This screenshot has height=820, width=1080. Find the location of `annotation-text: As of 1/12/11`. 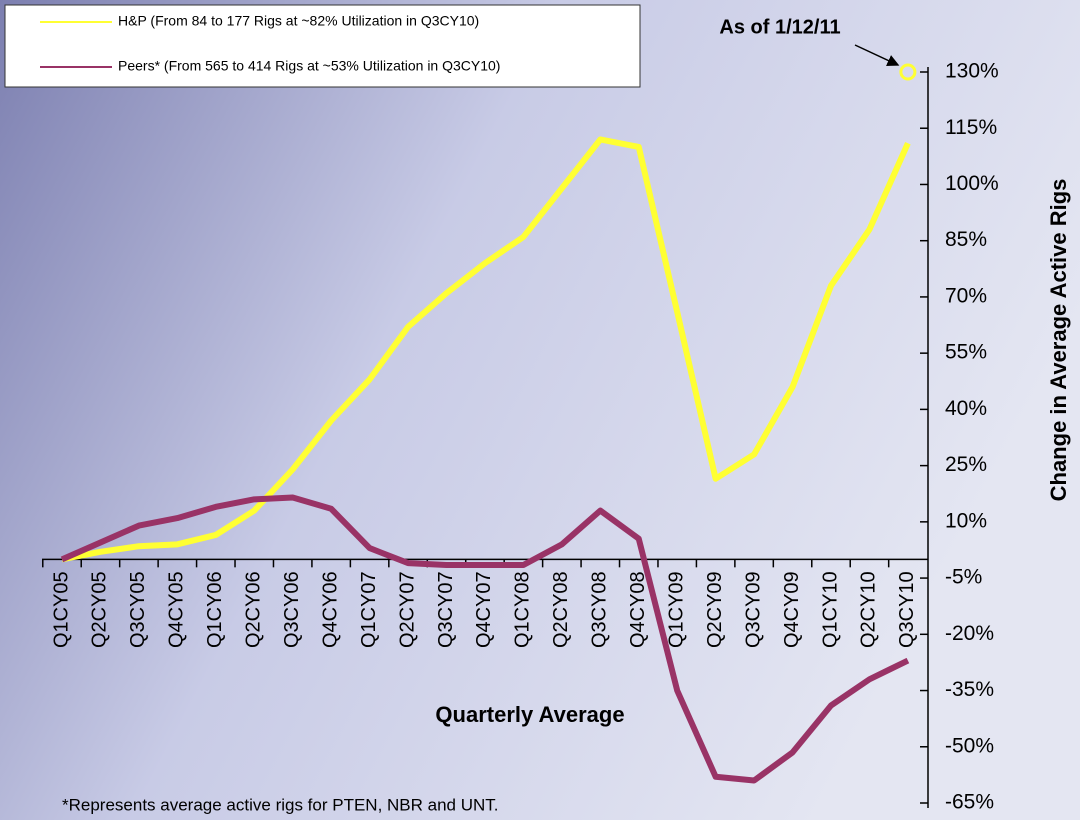

annotation-text: As of 1/12/11 is located at coordinates (779, 27).